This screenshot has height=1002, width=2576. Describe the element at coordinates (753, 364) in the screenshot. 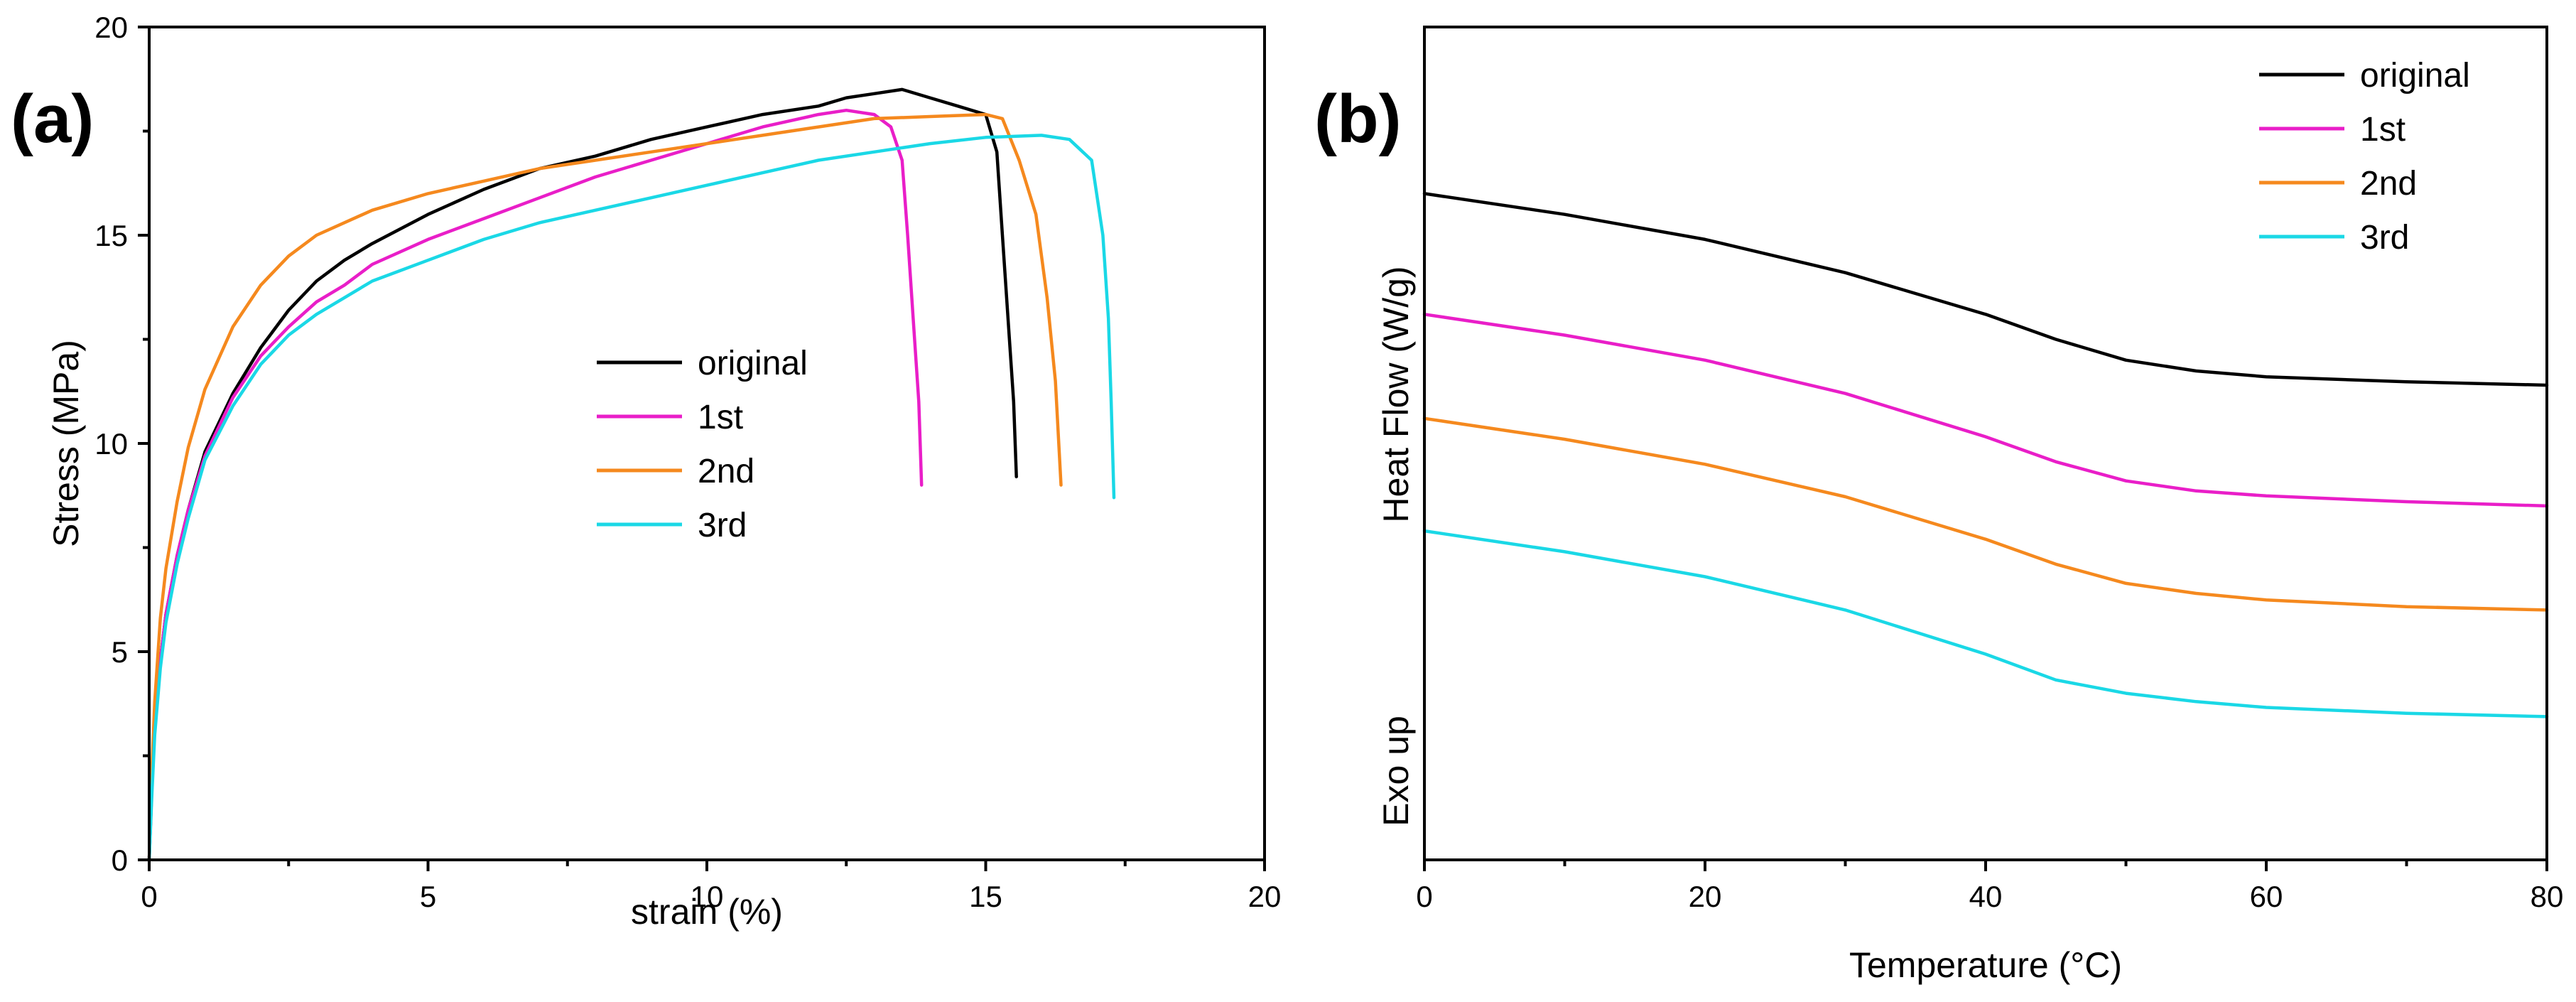

I see `a-legend-label-0: original` at that location.